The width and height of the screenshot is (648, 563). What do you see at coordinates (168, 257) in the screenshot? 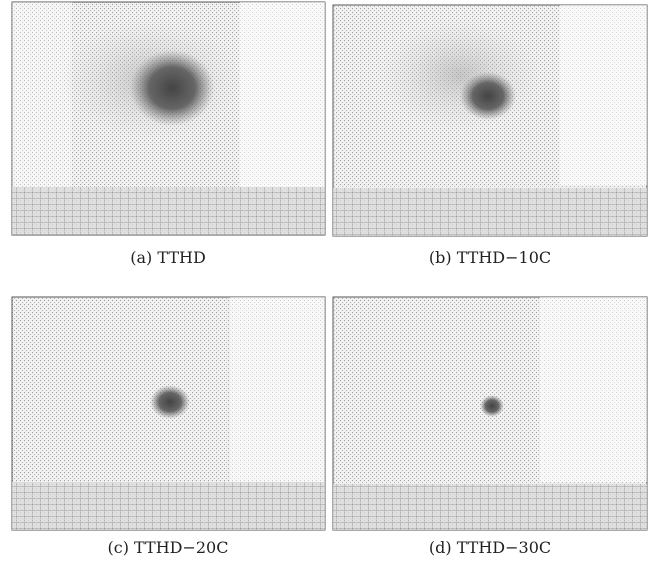
I see `caption: (a) TTHD` at bounding box center [168, 257].